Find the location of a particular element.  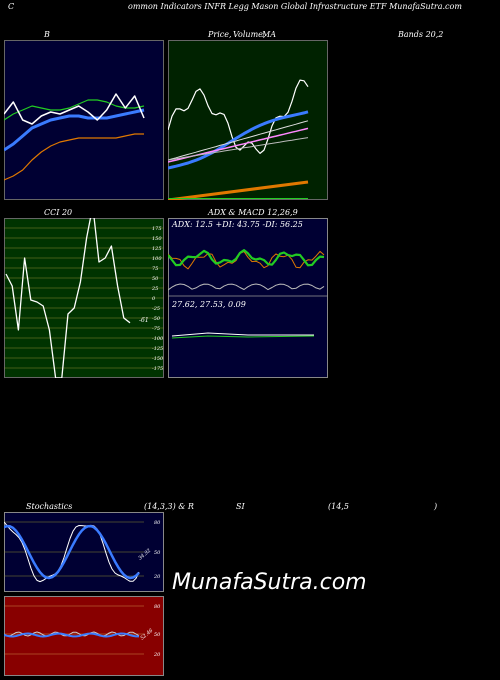

stochastics-tick-label: 50 is located at coordinates (157, 553).